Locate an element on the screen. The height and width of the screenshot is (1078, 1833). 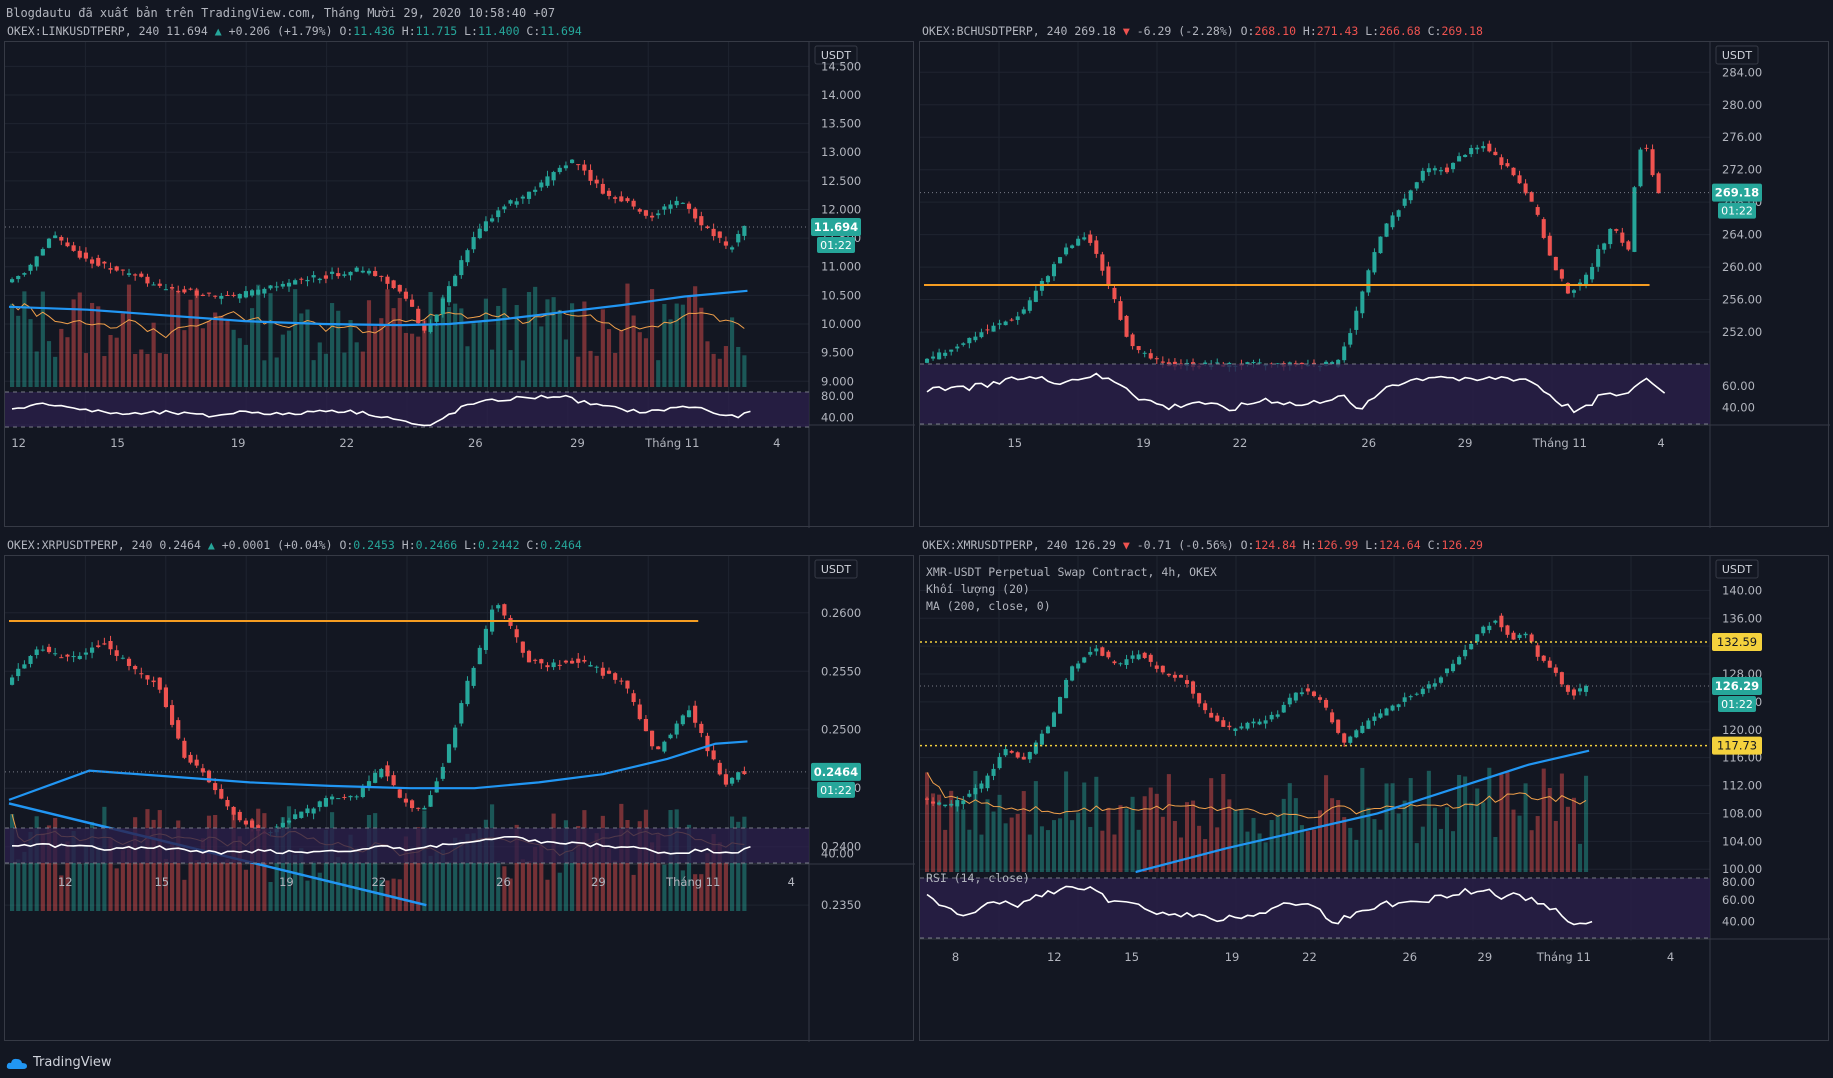
price-tick-label: 264.00 is located at coordinates (1742, 235).